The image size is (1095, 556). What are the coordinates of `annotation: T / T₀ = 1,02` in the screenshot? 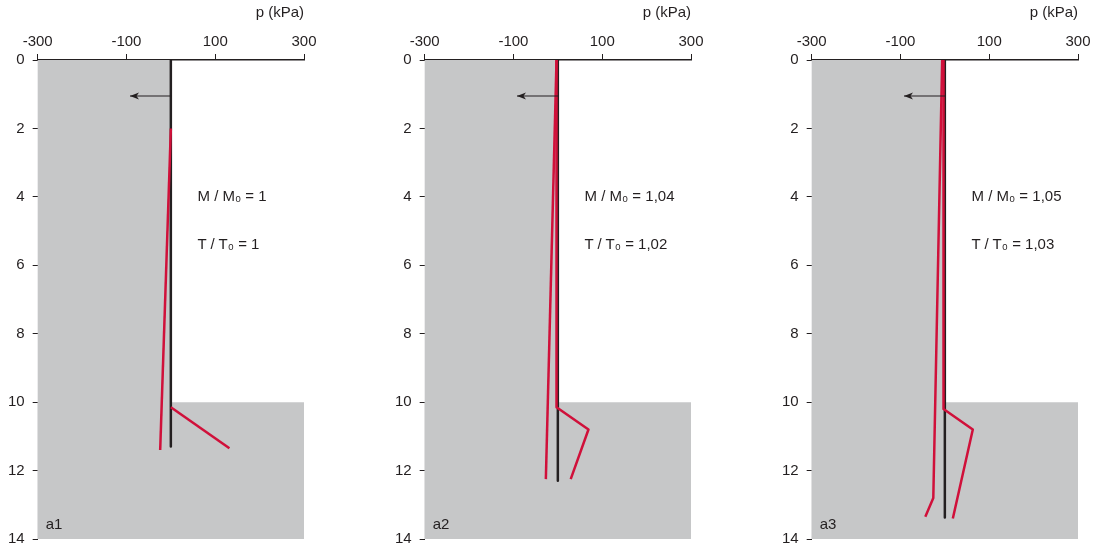 It's located at (626, 243).